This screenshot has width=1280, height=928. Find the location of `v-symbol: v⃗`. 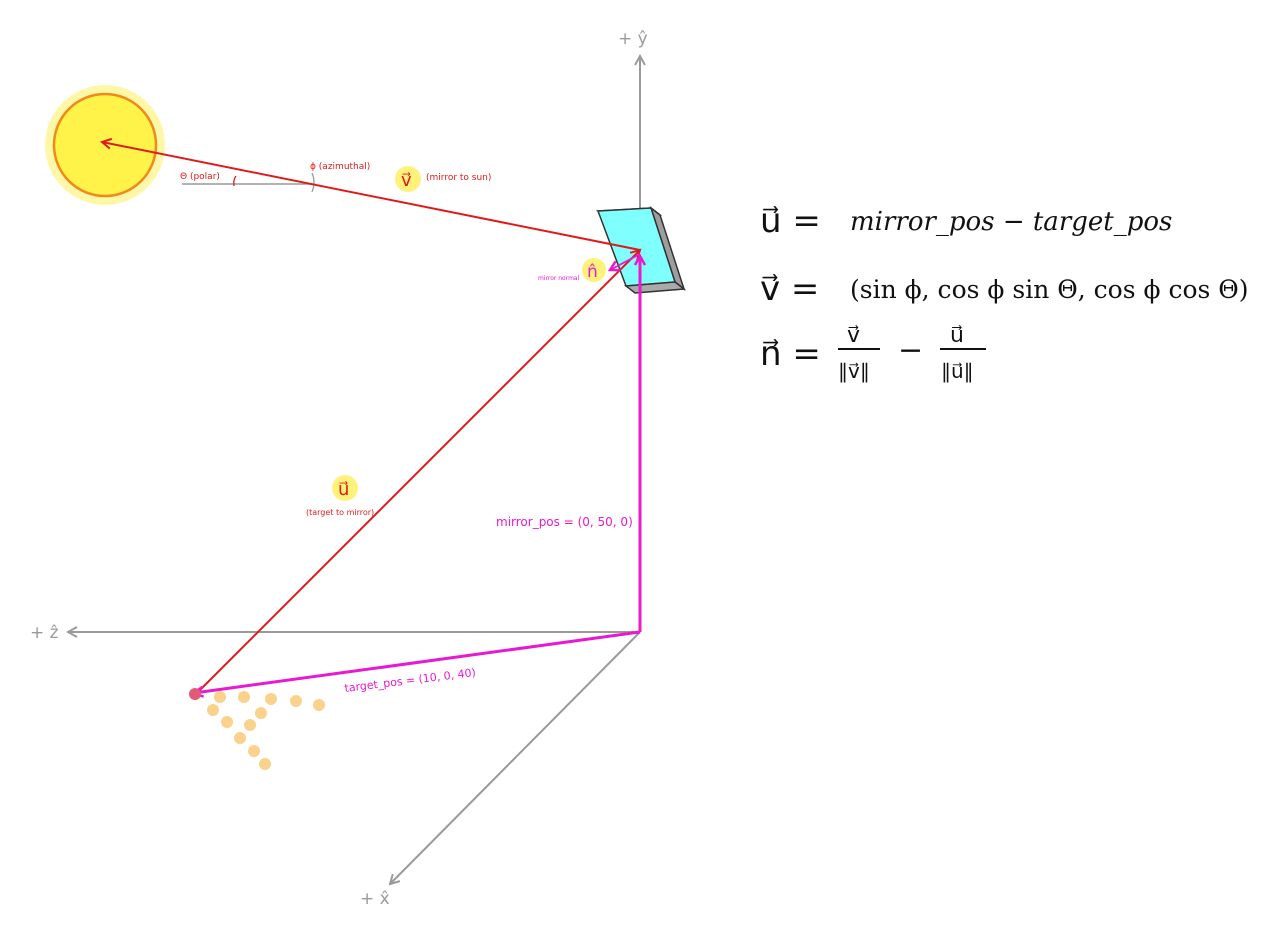

v-symbol: v⃗ is located at coordinates (406, 180).